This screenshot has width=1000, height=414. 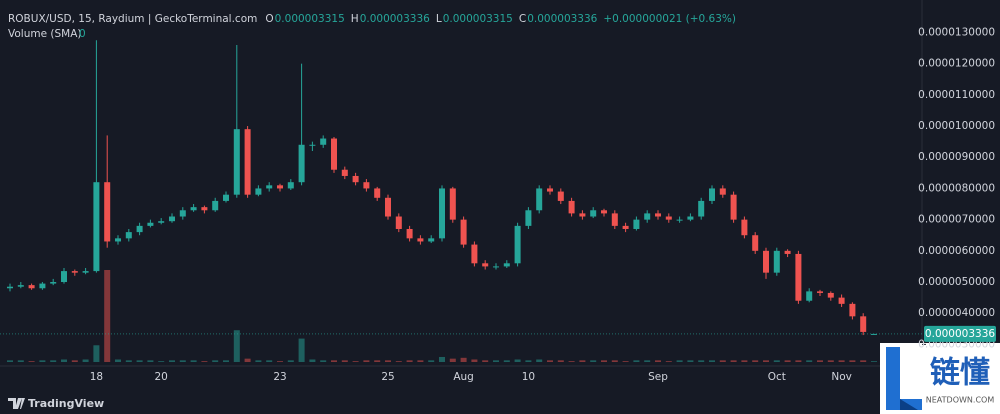 What do you see at coordinates (16, 403) in the screenshot?
I see `tradingview-logo` at bounding box center [16, 403].